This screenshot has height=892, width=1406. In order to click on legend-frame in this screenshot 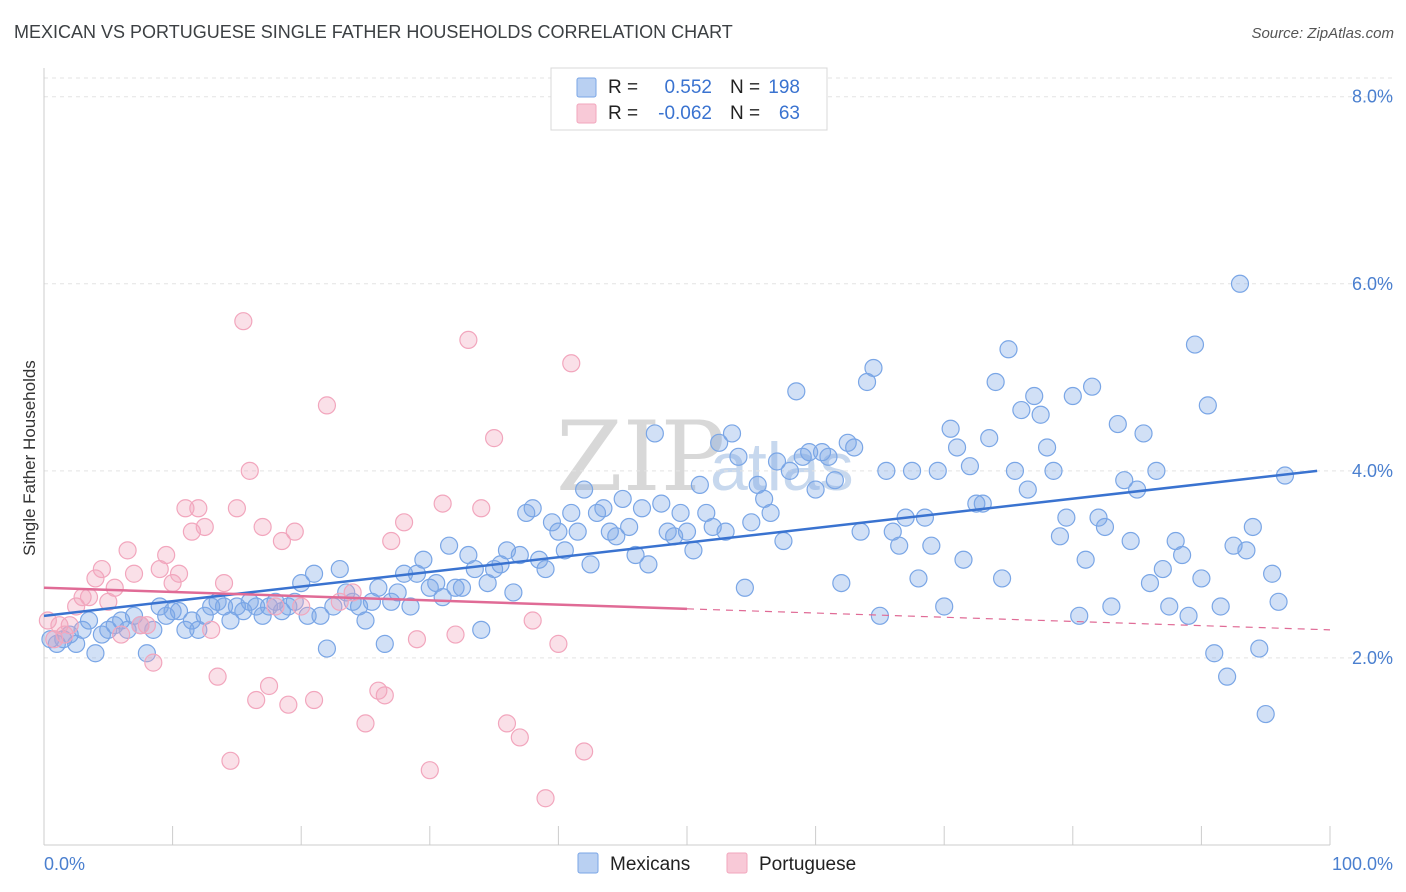, I will do `click(689, 99)`.